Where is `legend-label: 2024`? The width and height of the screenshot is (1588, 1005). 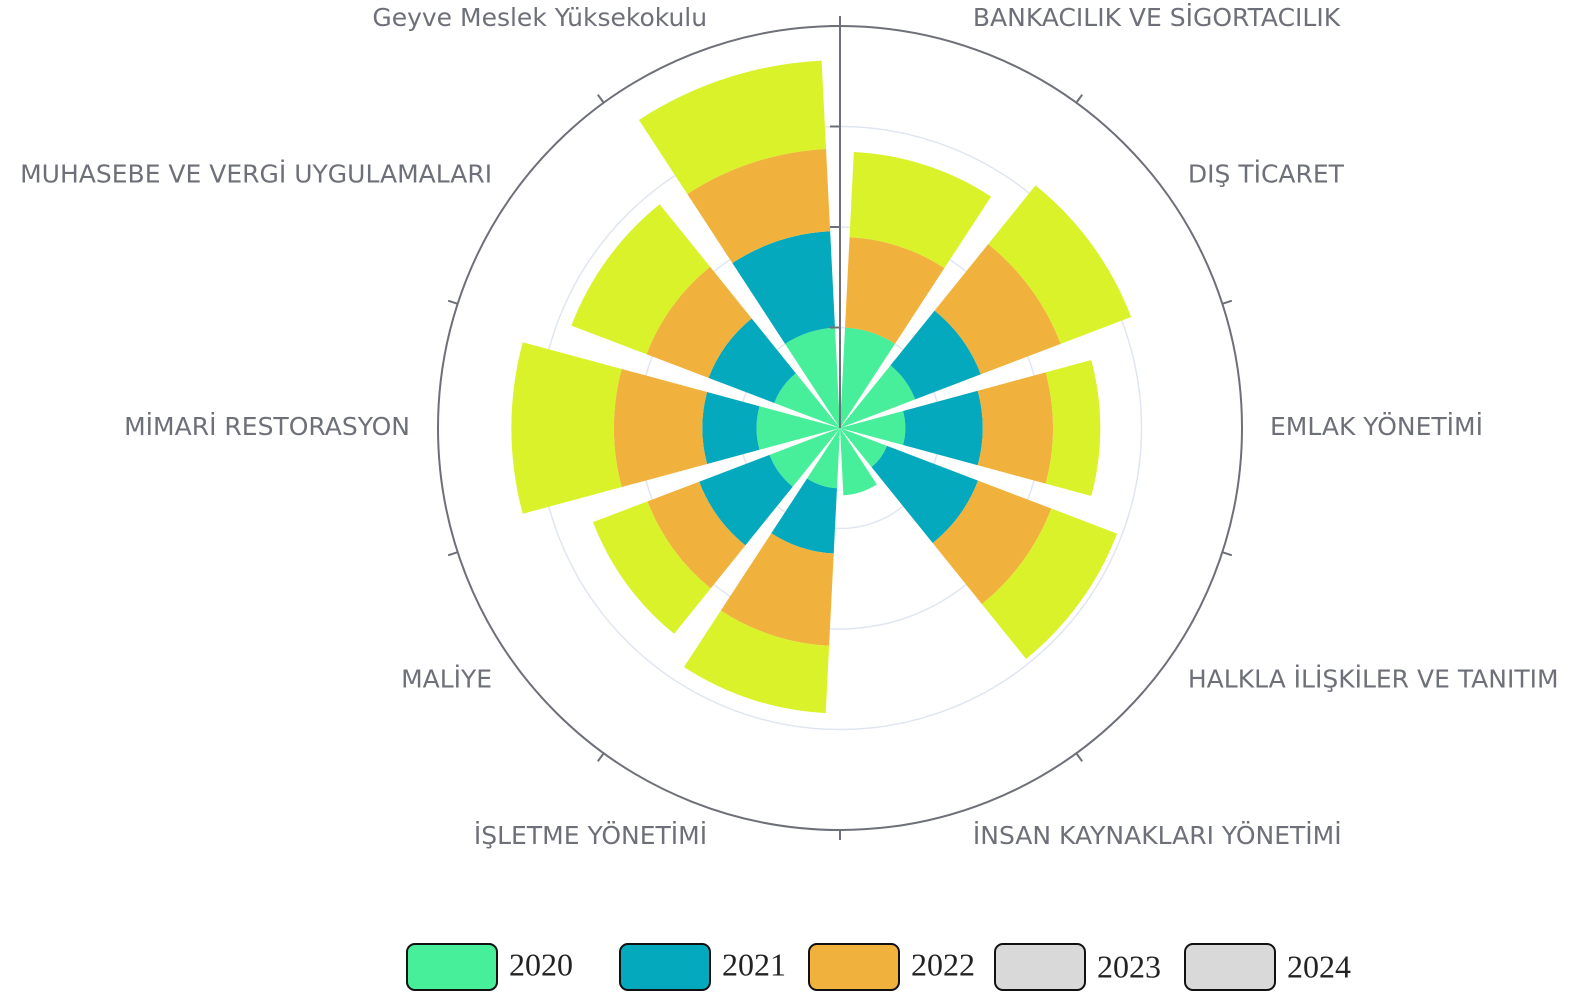 legend-label: 2024 is located at coordinates (1319, 966).